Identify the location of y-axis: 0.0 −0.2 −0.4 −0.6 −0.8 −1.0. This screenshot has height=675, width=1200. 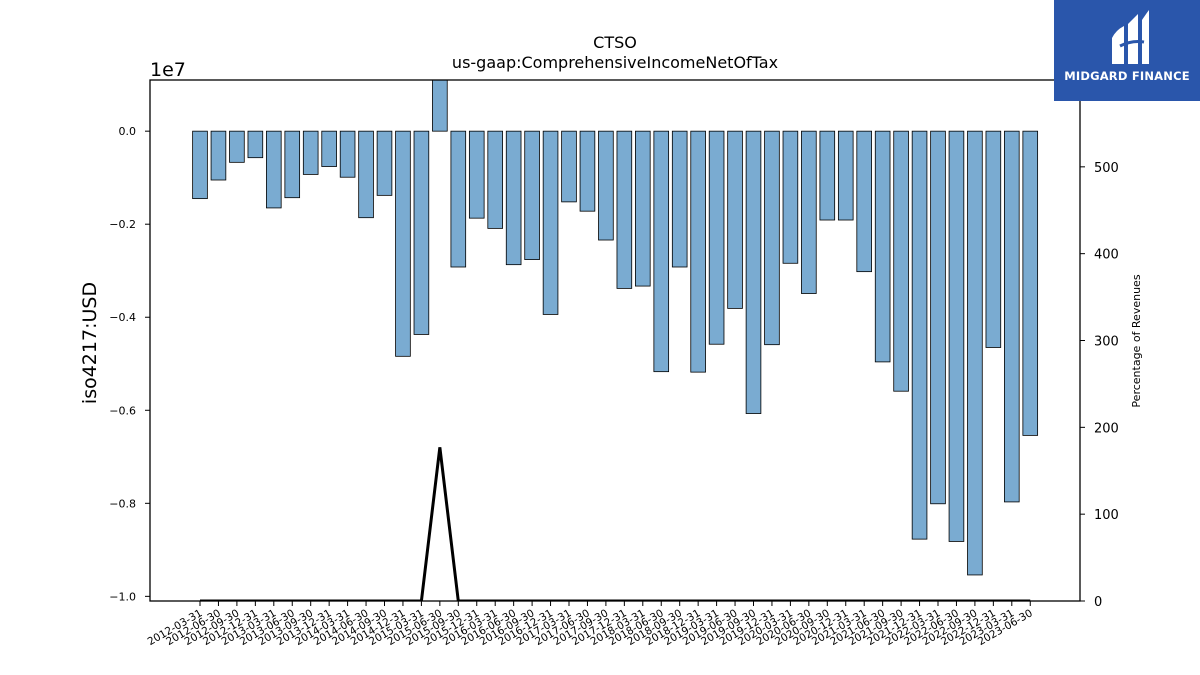
(129, 364).